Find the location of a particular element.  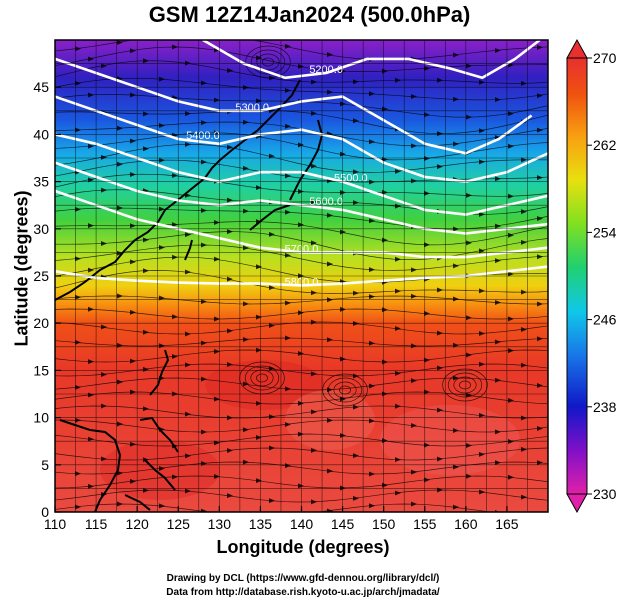

y-tick-label: 25 is located at coordinates (41, 276).